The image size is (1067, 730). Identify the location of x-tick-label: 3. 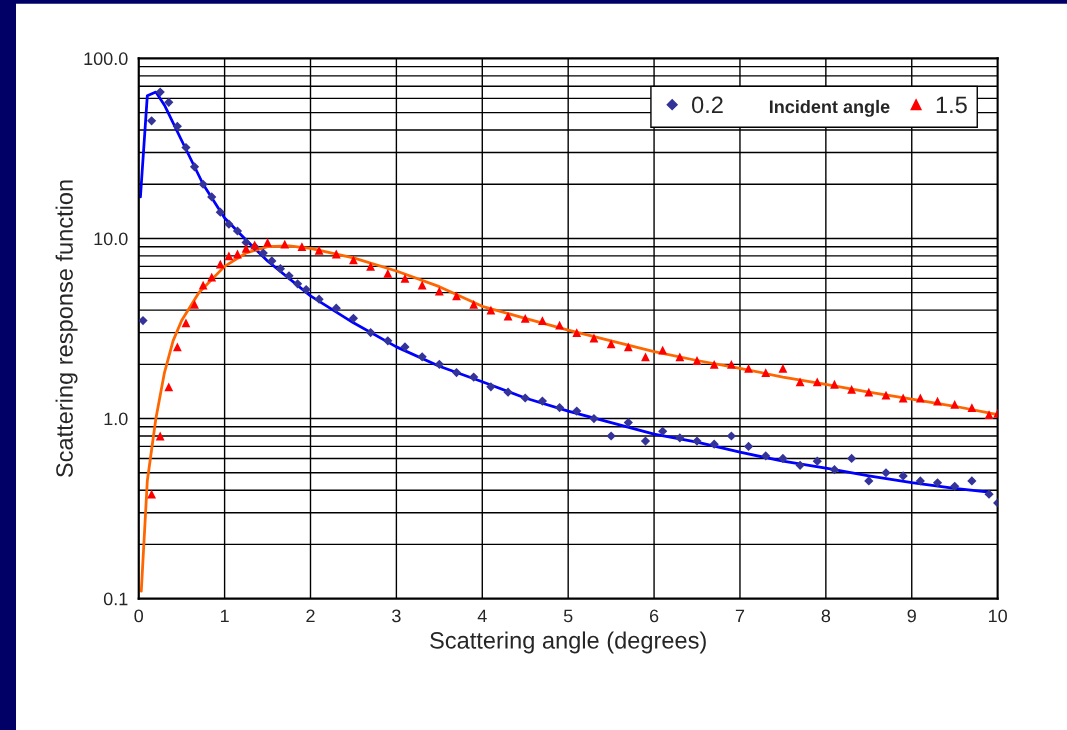
(396, 616).